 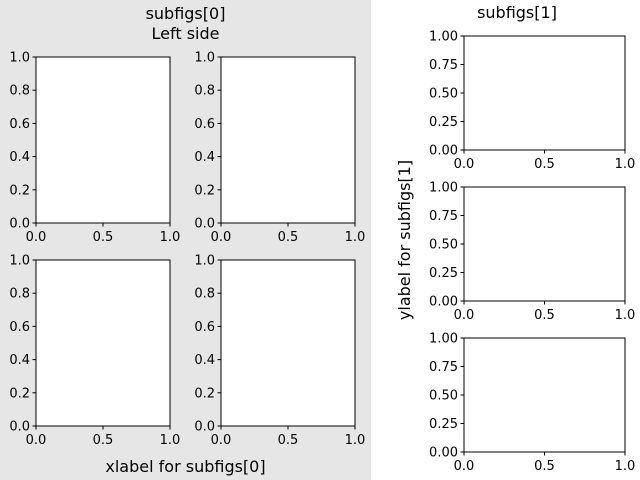 What do you see at coordinates (517, 12) in the screenshot?
I see `right-subfigure-title: subfigs[1]` at bounding box center [517, 12].